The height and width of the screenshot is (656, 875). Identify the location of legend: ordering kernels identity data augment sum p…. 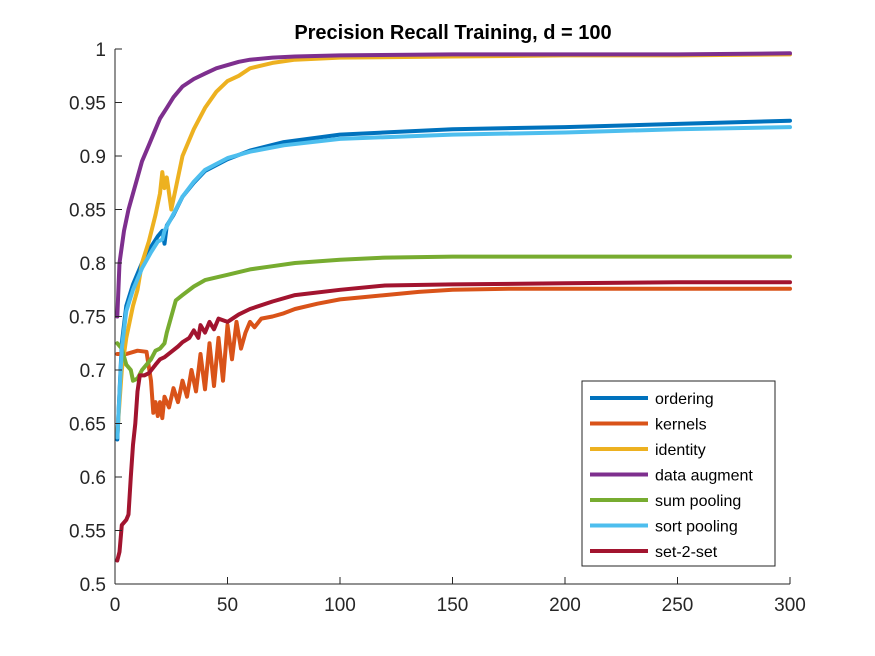
(678, 473).